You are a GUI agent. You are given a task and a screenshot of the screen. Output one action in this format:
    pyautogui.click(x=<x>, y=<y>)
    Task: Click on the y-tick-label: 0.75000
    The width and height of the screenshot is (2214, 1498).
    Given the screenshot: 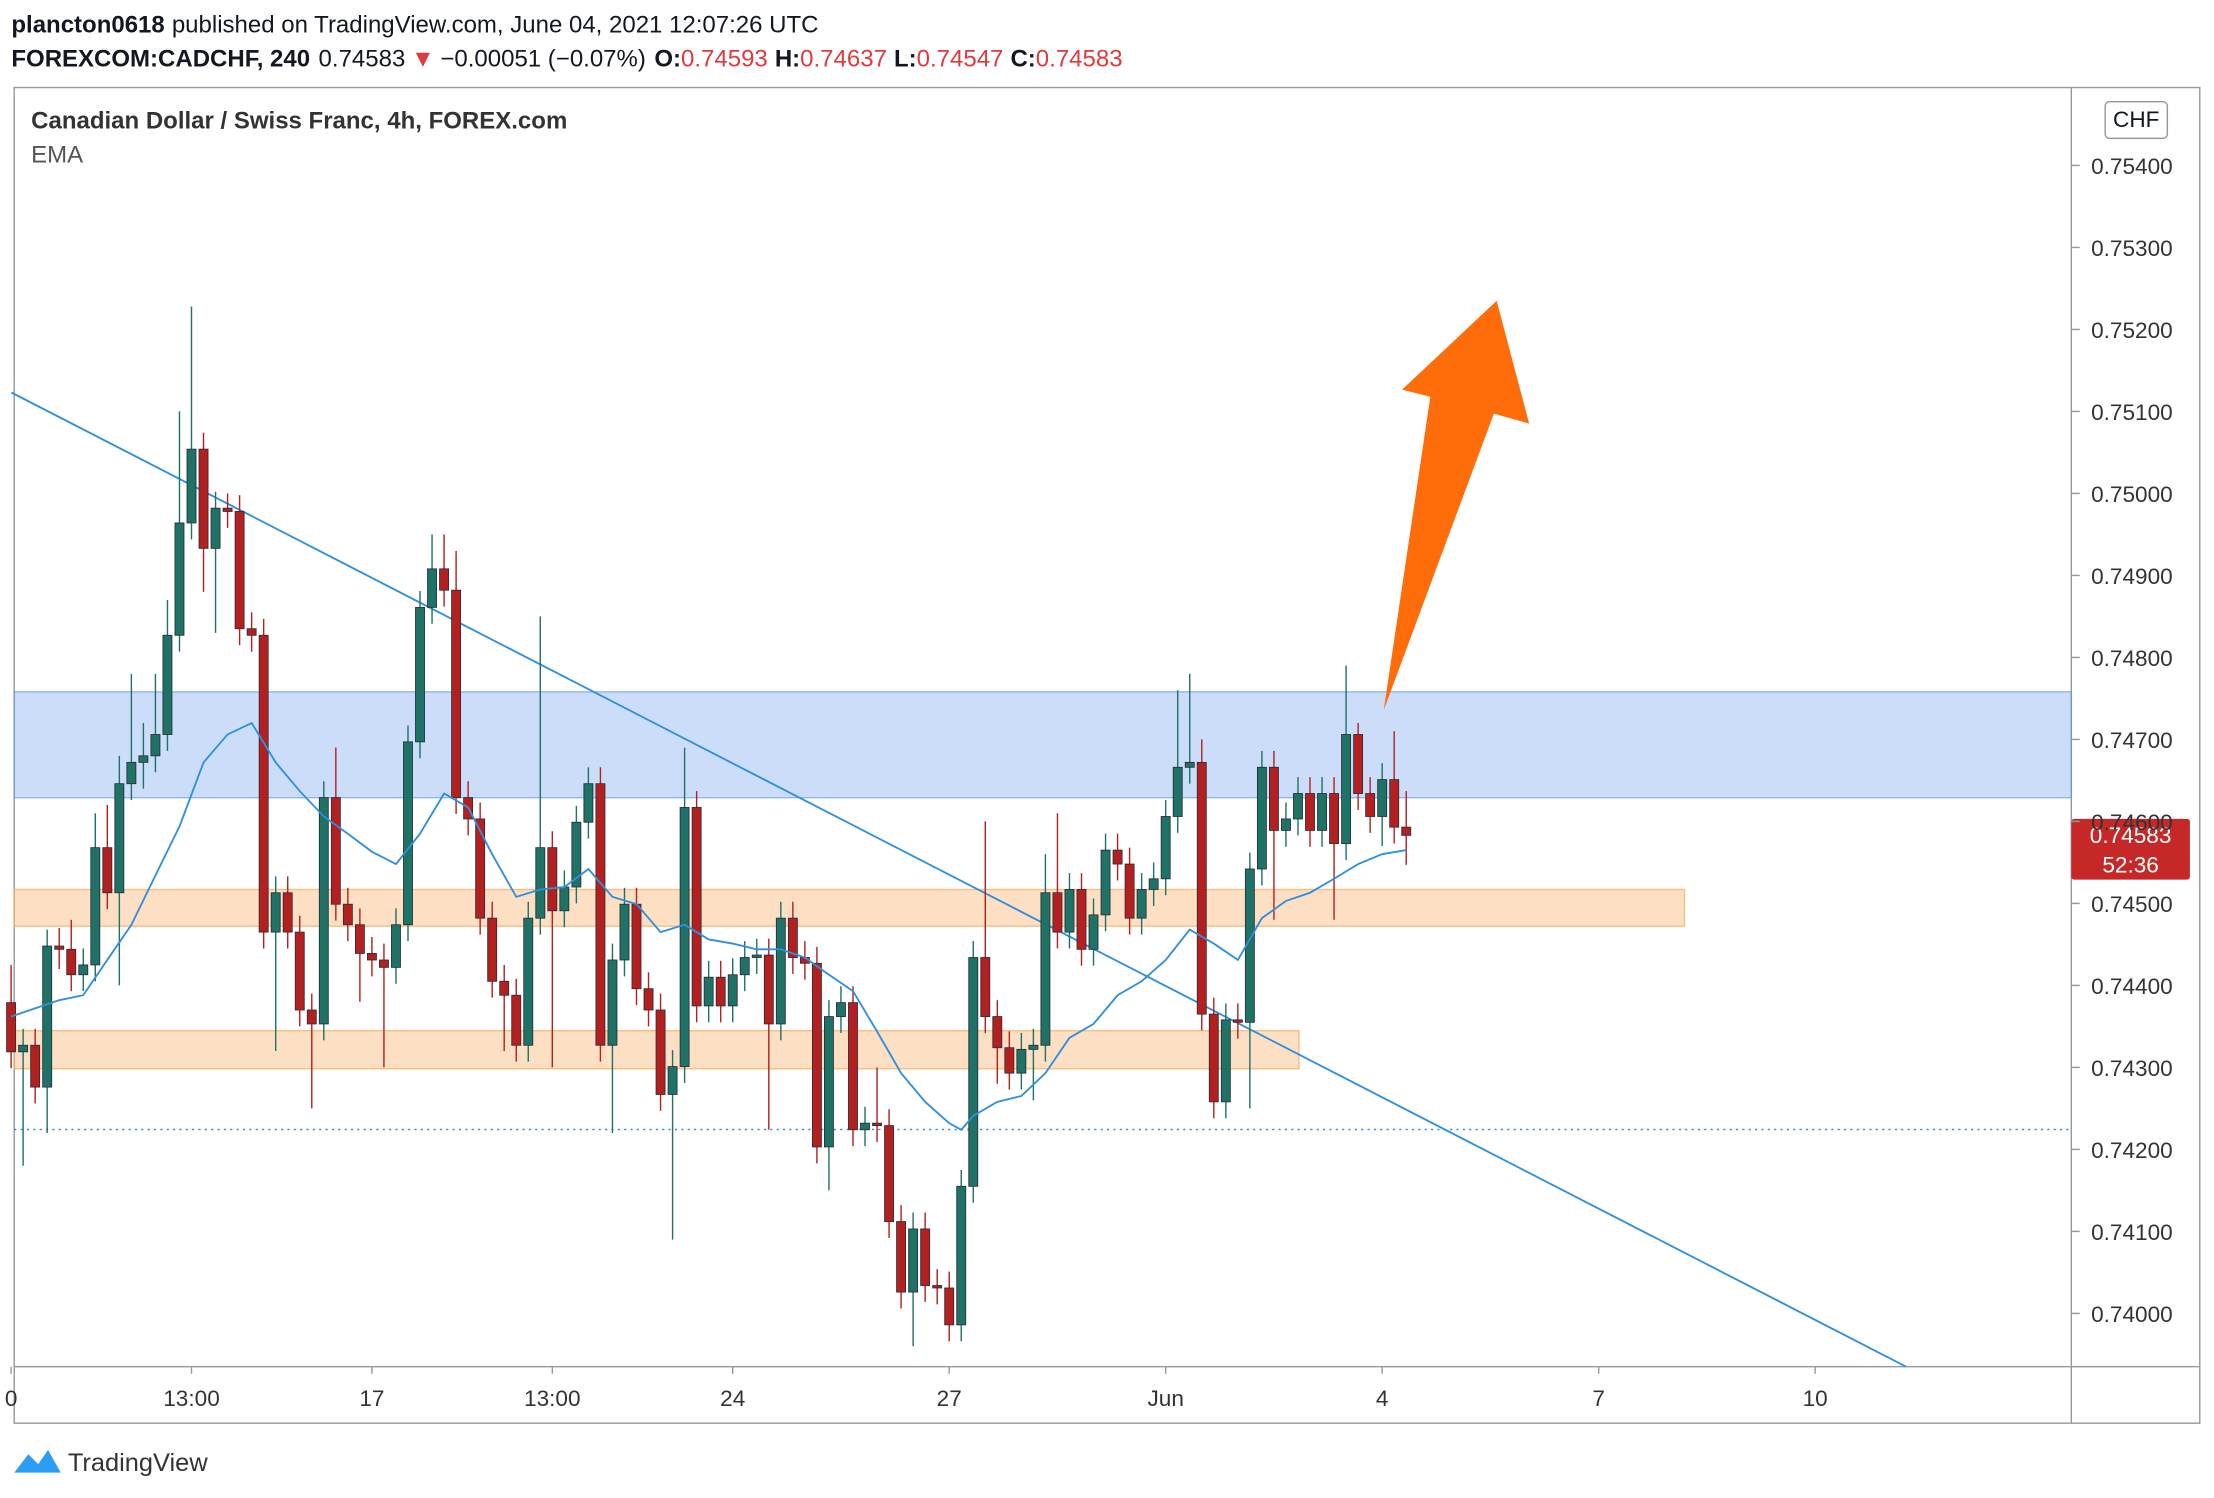 What is the action you would take?
    pyautogui.click(x=2132, y=494)
    